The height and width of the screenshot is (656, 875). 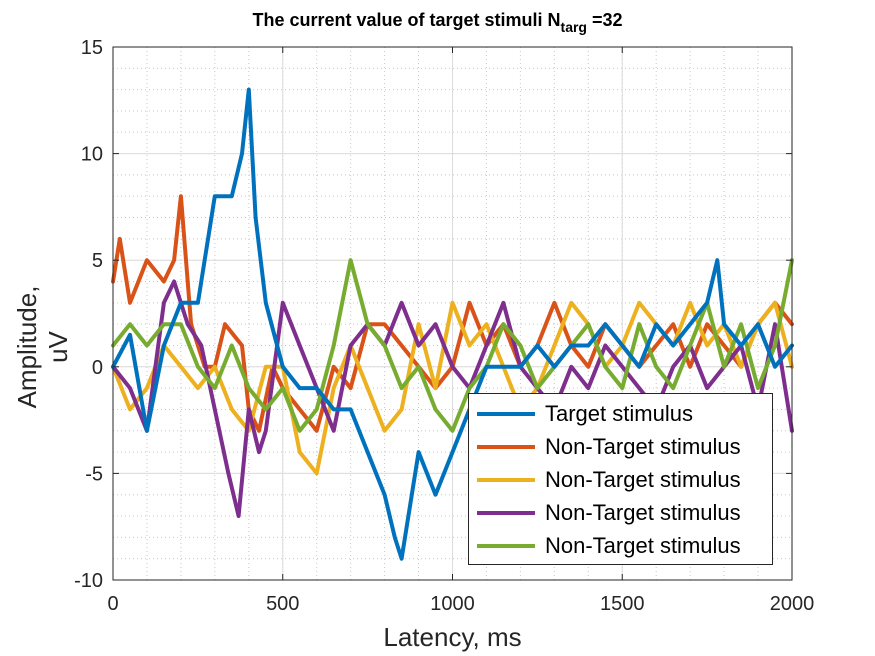 I want to click on y-tick-label: 15, so click(x=92, y=48).